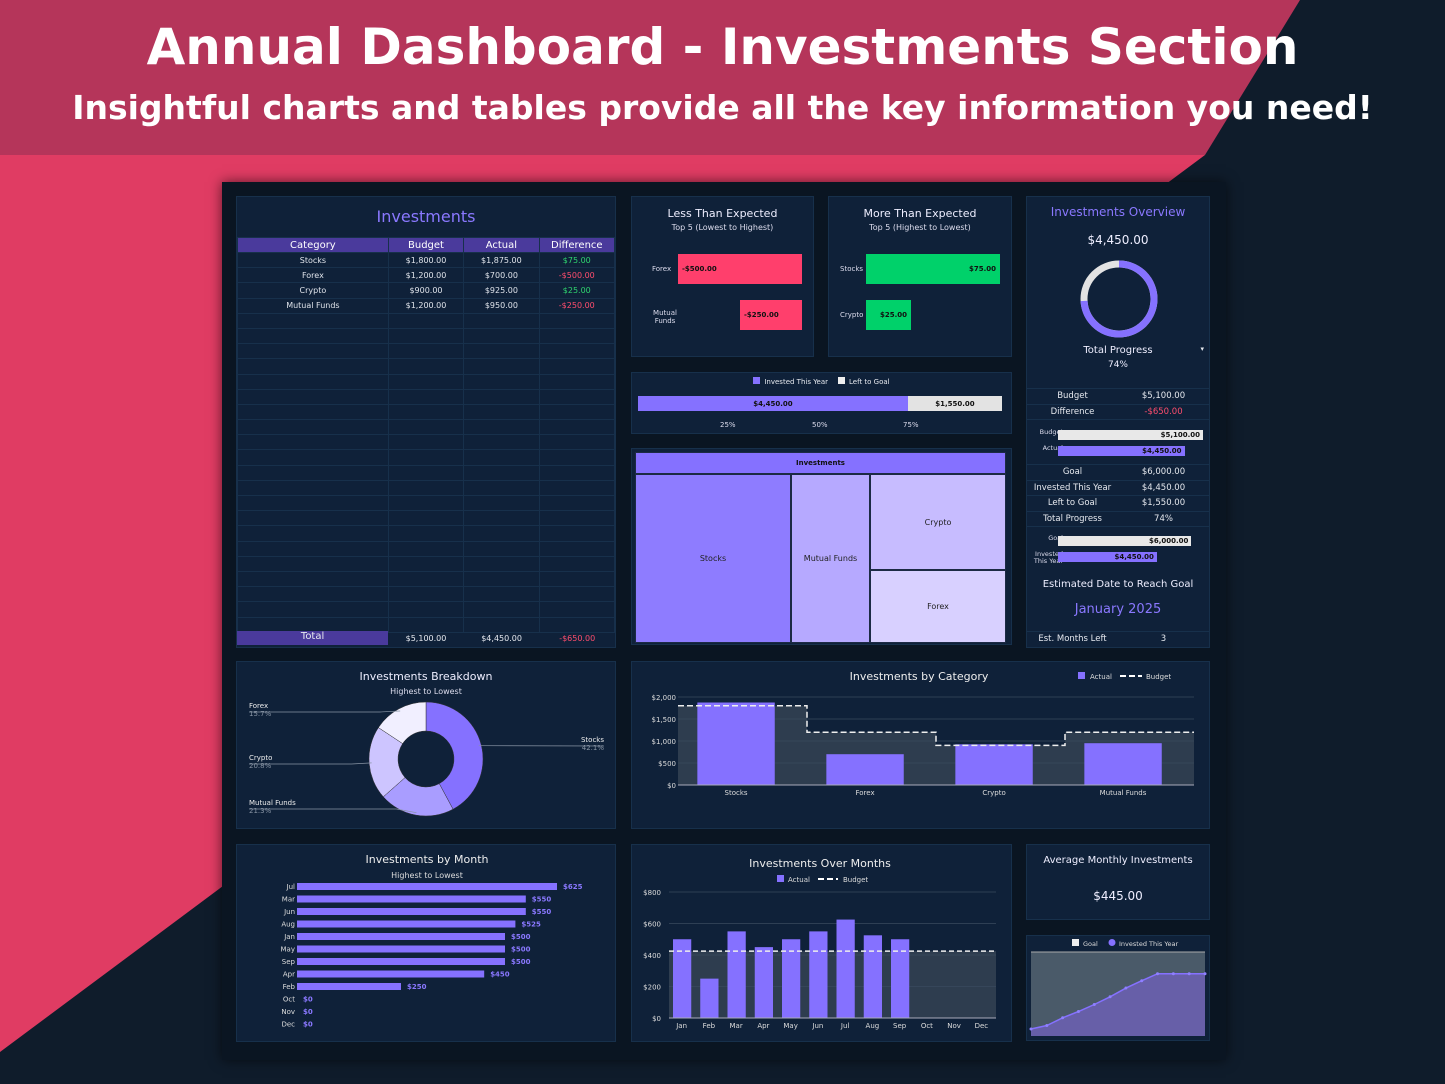 The height and width of the screenshot is (1084, 1445). What do you see at coordinates (938, 522) in the screenshot?
I see `treemap-crypto: Crypto` at bounding box center [938, 522].